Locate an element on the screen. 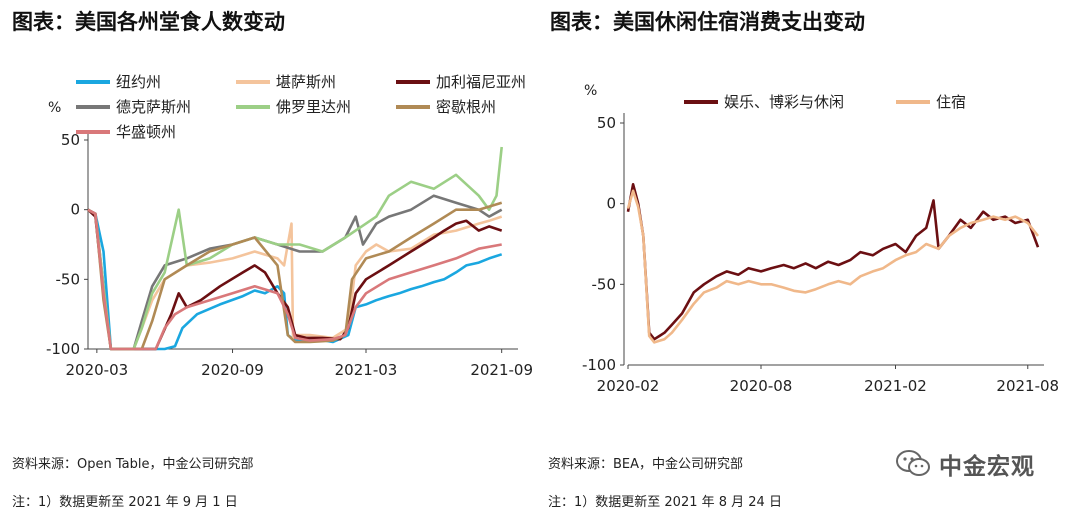 This screenshot has height=517, width=1080. x-tick-label: 2021-03 is located at coordinates (366, 370).